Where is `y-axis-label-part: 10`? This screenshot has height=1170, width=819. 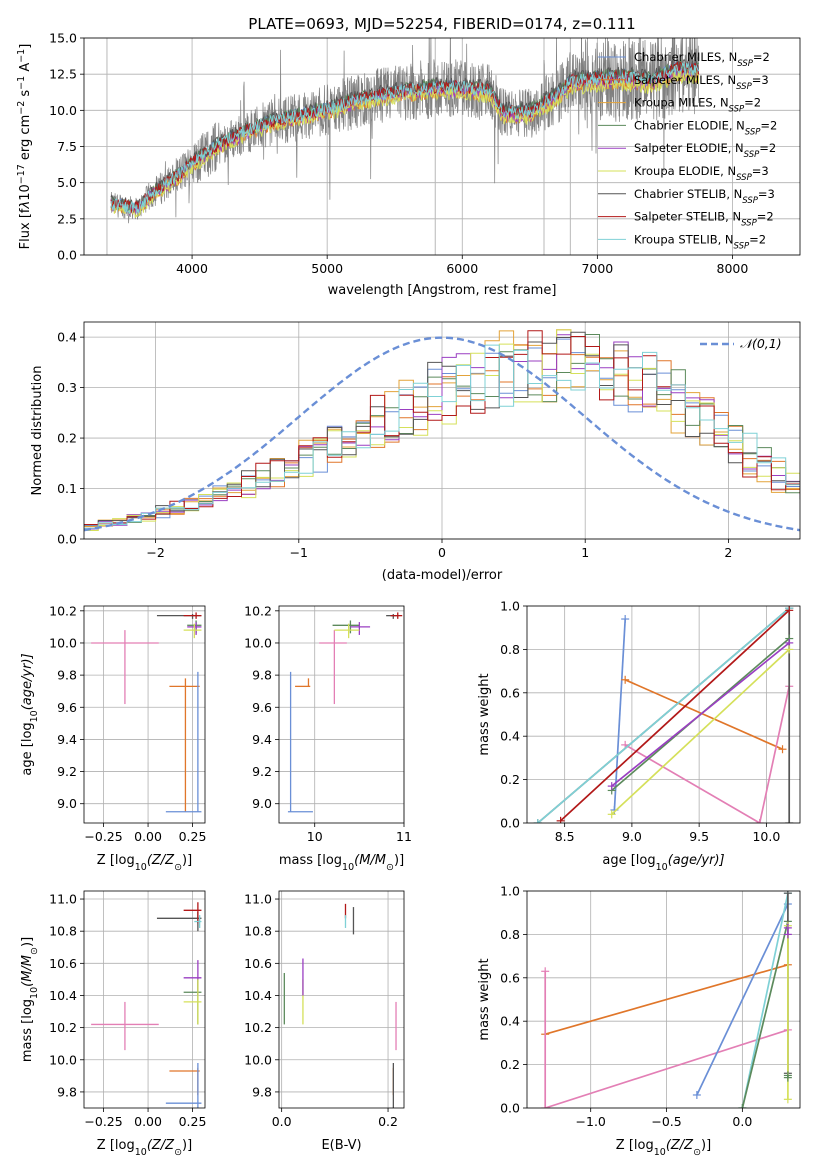 y-axis-label-part: 10 is located at coordinates (34, 716).